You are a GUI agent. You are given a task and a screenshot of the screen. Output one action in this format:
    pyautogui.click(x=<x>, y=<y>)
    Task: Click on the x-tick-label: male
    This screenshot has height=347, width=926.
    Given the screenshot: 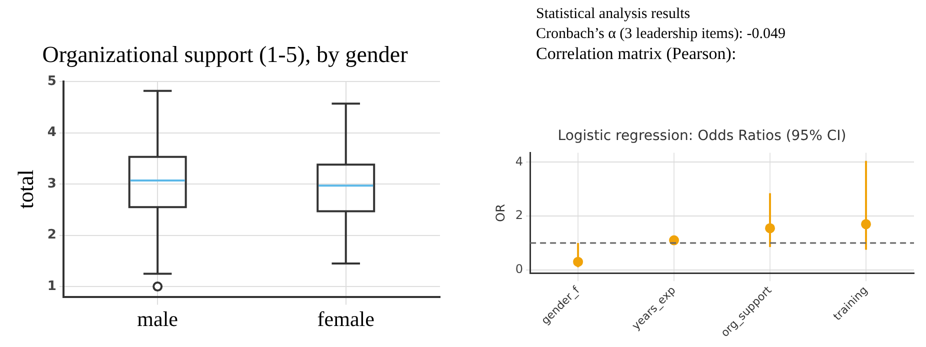 What is the action you would take?
    pyautogui.click(x=157, y=318)
    